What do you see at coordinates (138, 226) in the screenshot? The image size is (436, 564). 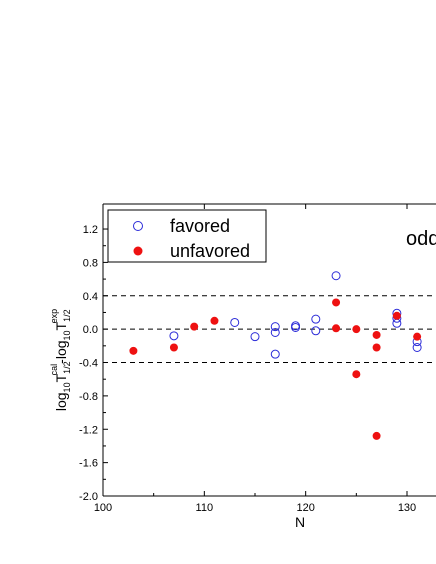 I see `legend-marker-favored` at bounding box center [138, 226].